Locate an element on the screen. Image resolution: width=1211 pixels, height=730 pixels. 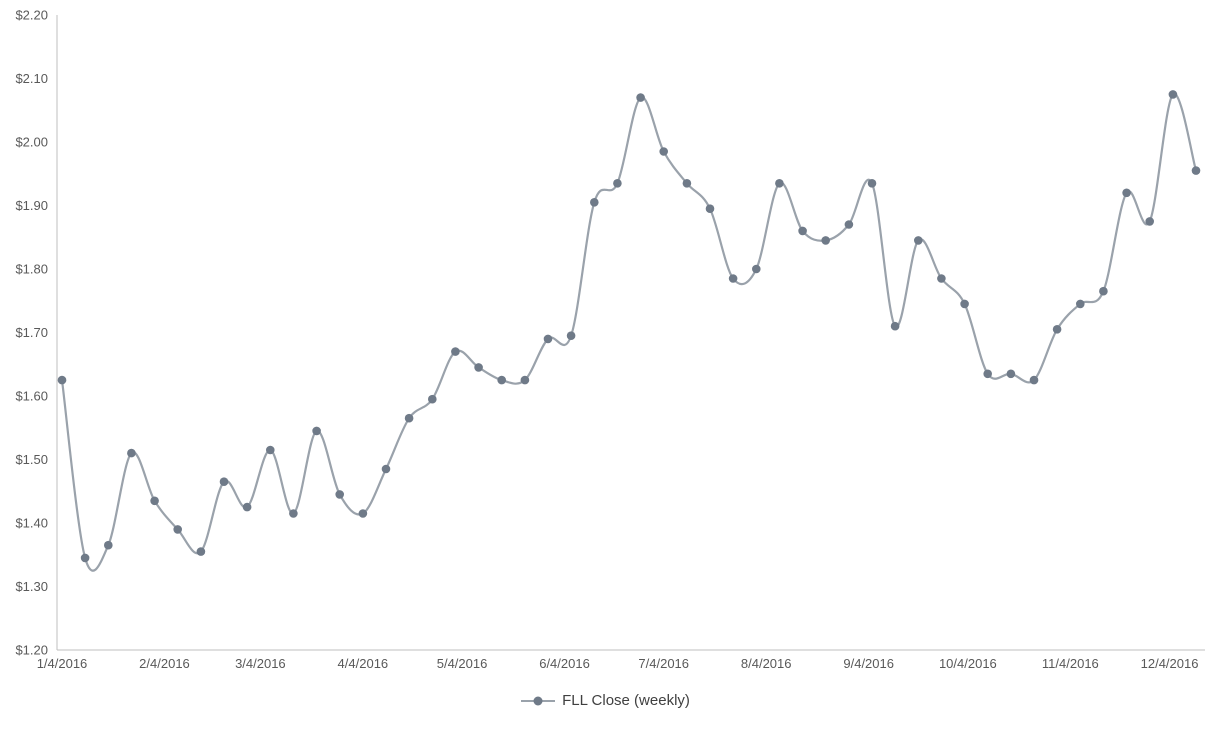
y-axis-tick-label: $1.40 is located at coordinates (31, 523).